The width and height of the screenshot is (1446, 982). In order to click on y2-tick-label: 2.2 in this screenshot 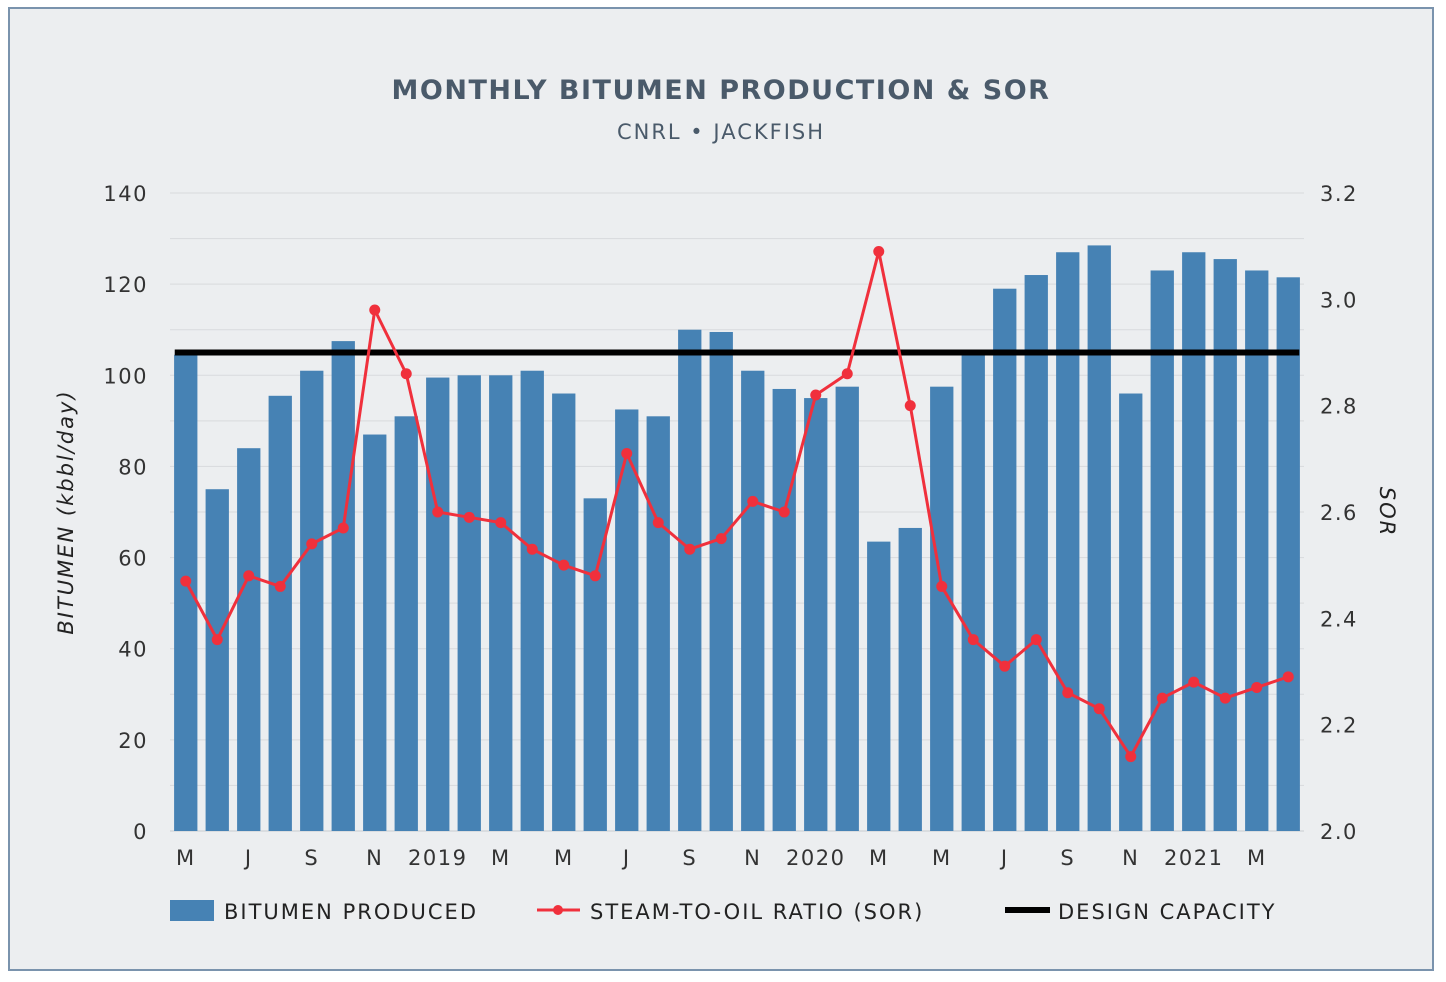, I will do `click(1339, 726)`.